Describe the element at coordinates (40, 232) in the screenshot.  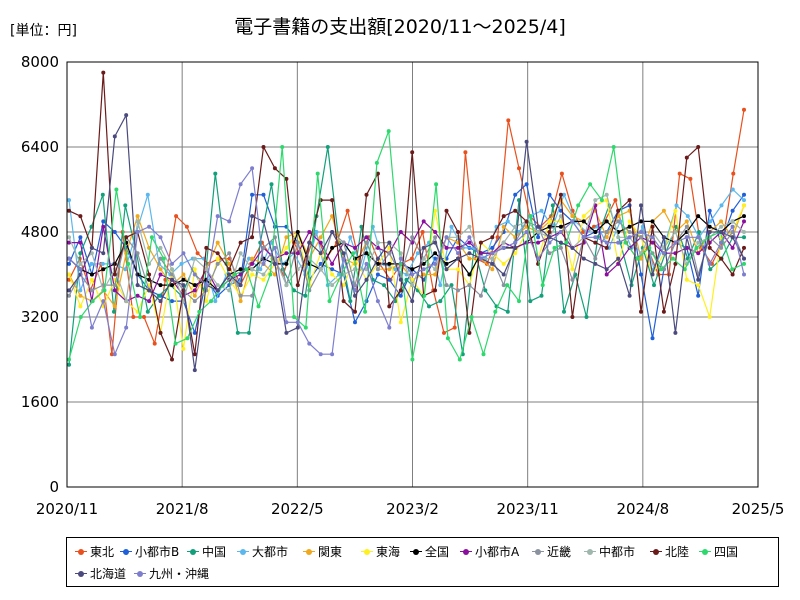
I see `y-tick-label: 4800` at that location.